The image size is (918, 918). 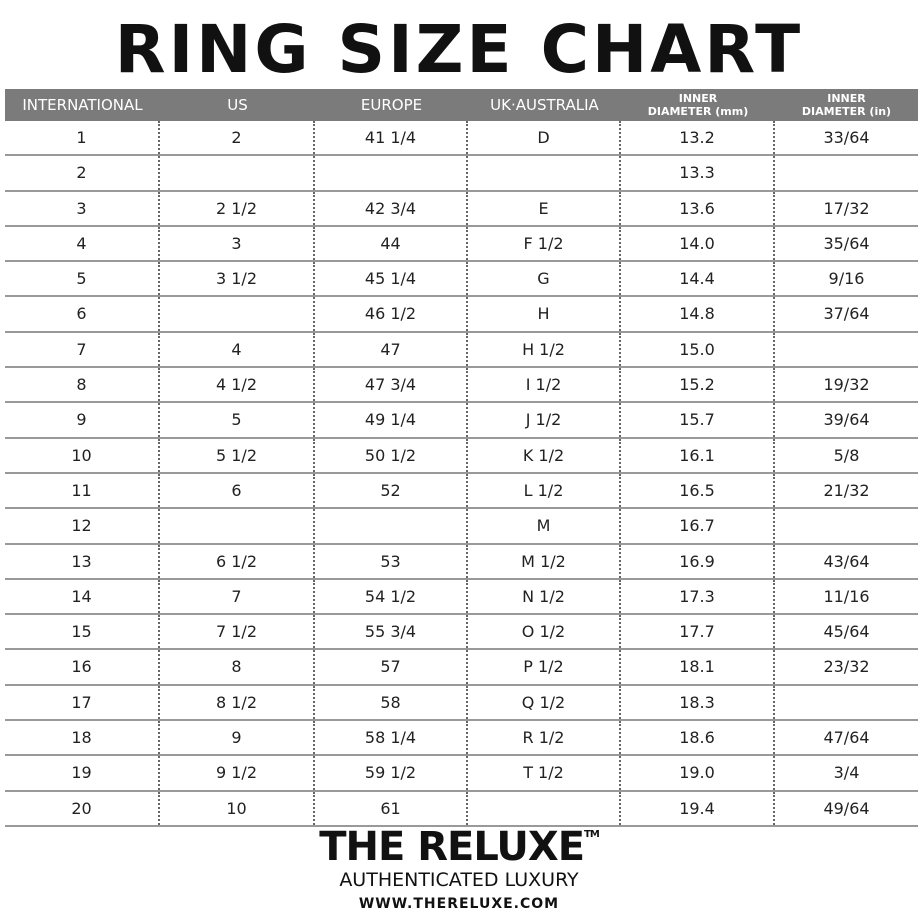 What do you see at coordinates (698, 420) in the screenshot?
I see `table-cell: 15.7` at bounding box center [698, 420].